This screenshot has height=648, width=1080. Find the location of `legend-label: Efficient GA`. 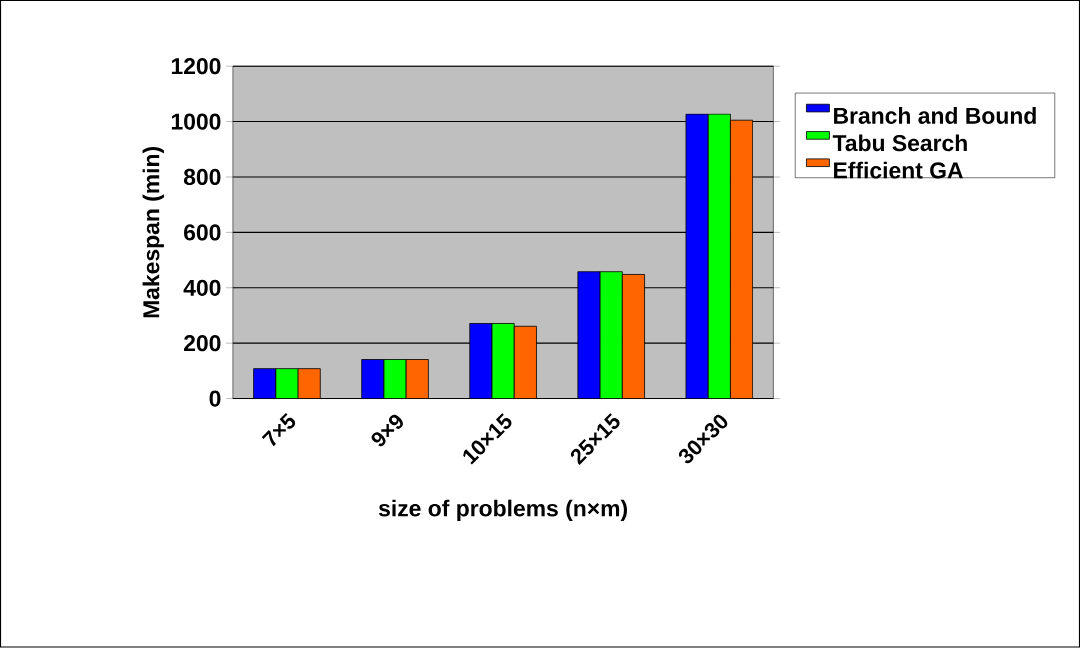

legend-label: Efficient GA is located at coordinates (898, 170).